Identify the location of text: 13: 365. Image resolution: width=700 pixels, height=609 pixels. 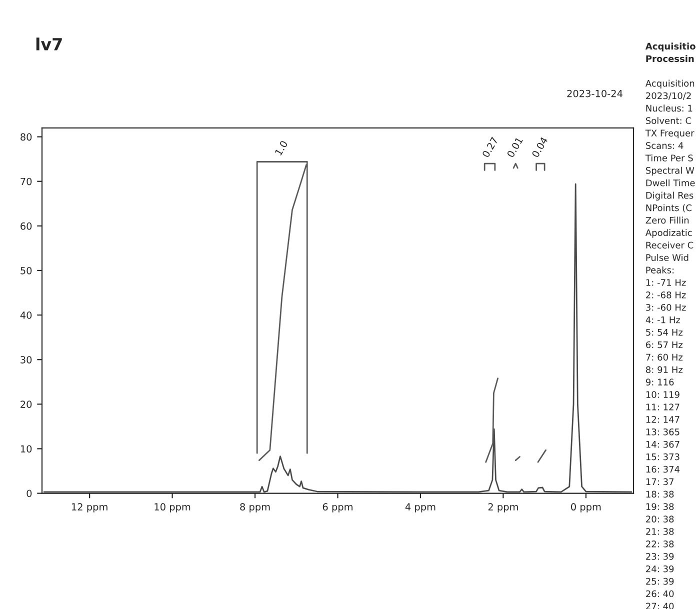
(663, 432).